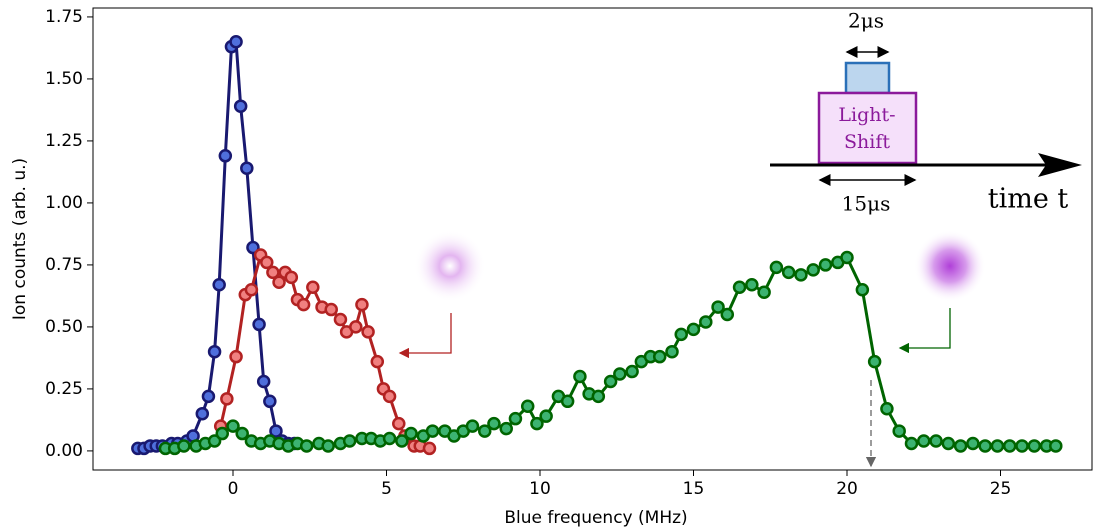 This screenshot has width=1099, height=530. What do you see at coordinates (64, 327) in the screenshot?
I see `y-tick-label: 0.50` at bounding box center [64, 327].